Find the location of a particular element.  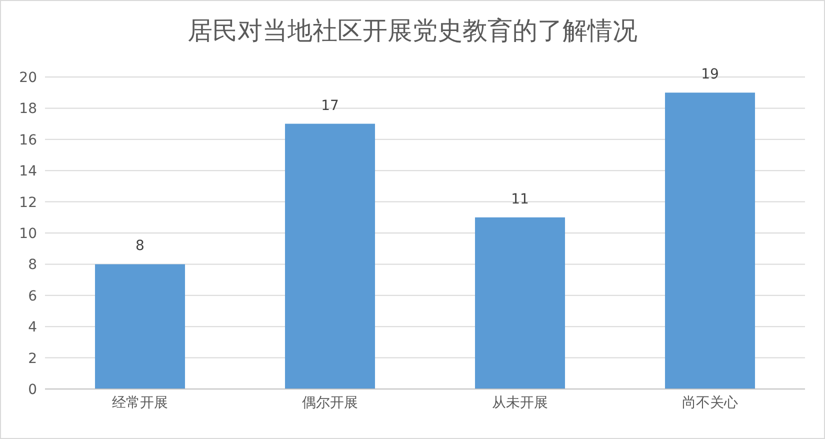

y-tick-label: 8 is located at coordinates (32, 265).